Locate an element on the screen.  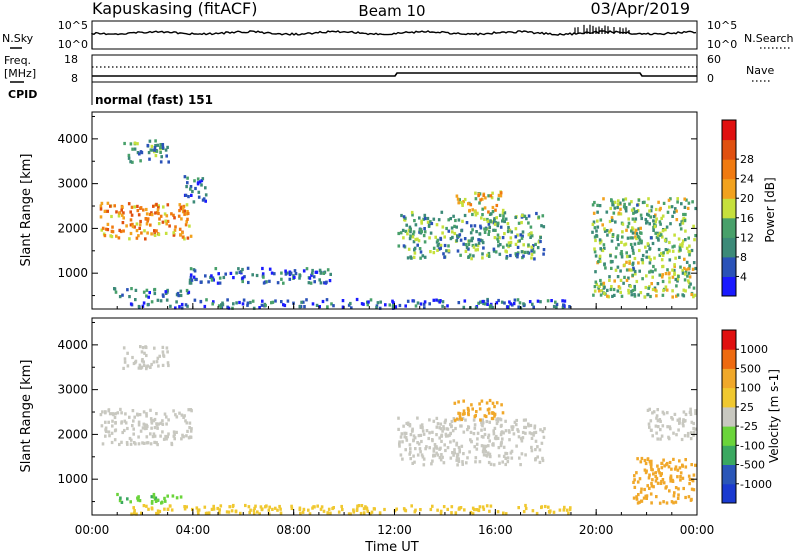
nave-label: Nave is located at coordinates (760, 70).